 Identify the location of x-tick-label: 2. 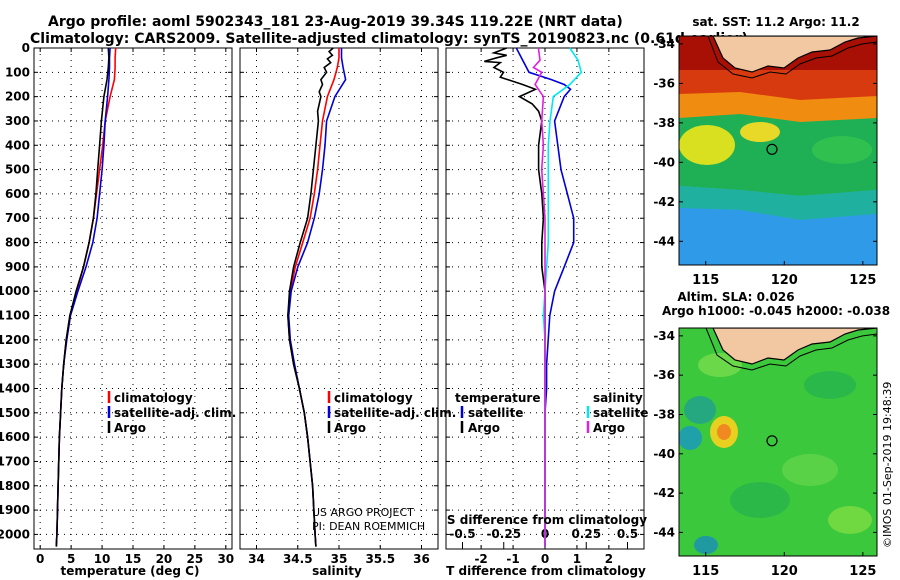
(609, 559).